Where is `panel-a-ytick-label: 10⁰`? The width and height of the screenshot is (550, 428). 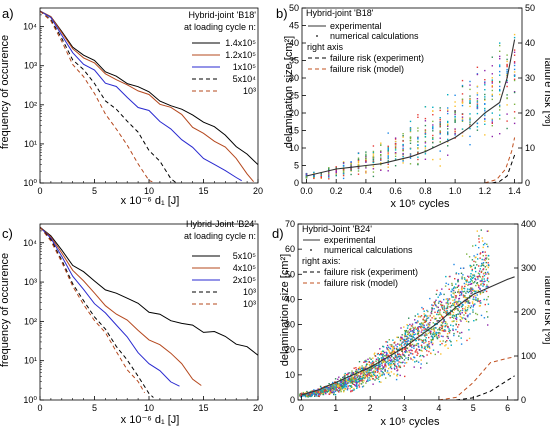
panel-a-ytick-label: 10⁰ is located at coordinates (30, 183).